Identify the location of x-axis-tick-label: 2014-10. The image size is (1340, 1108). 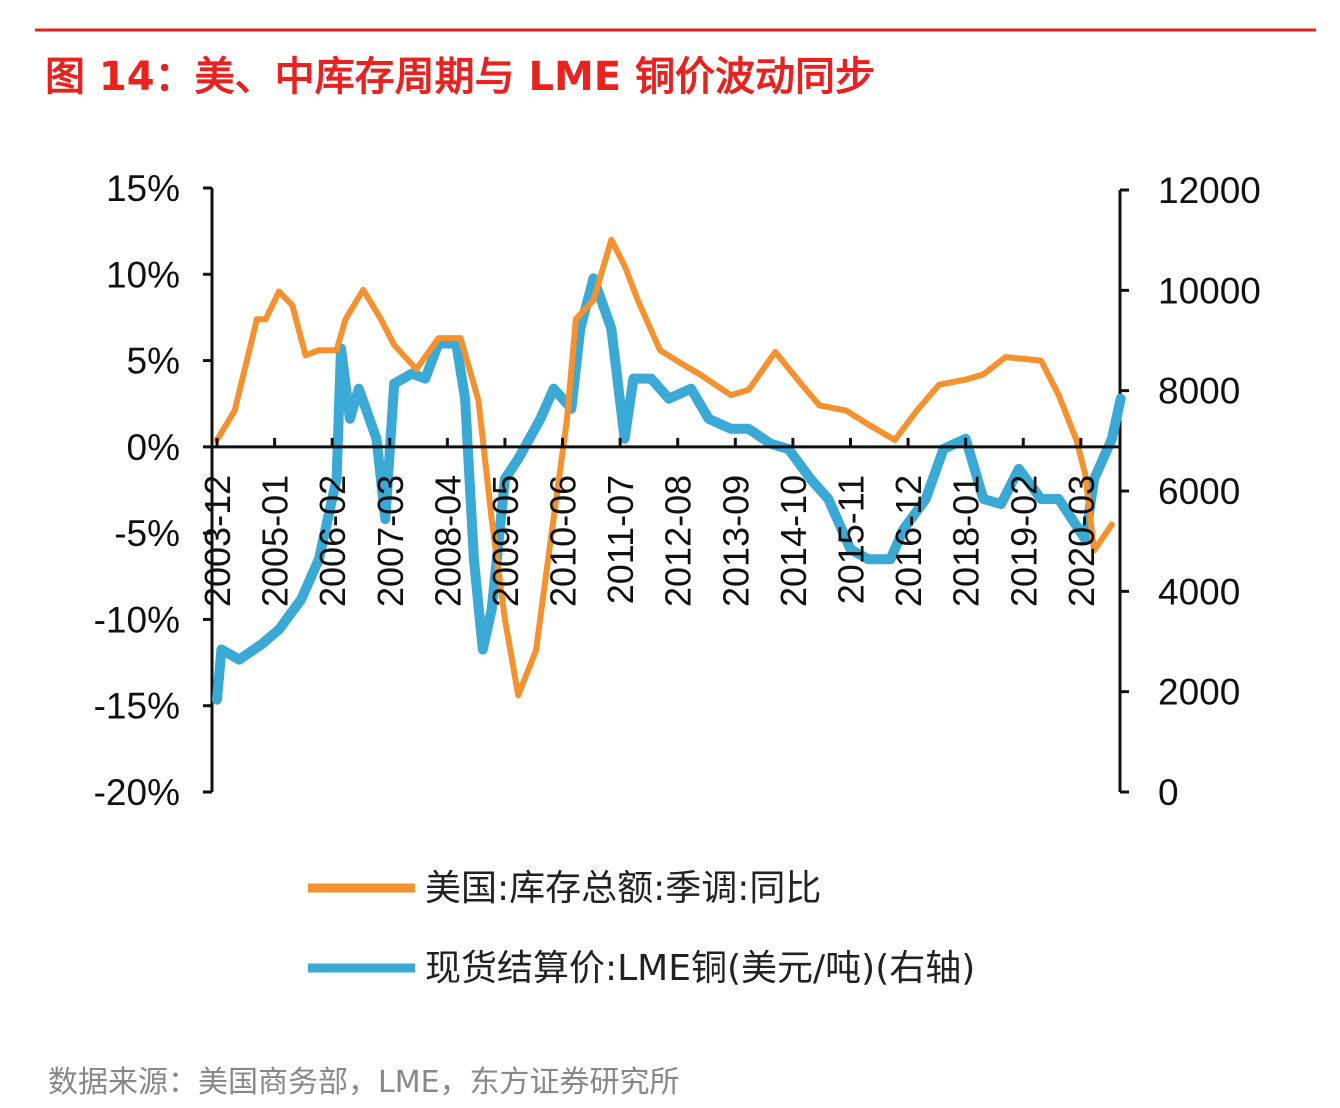
(793, 541).